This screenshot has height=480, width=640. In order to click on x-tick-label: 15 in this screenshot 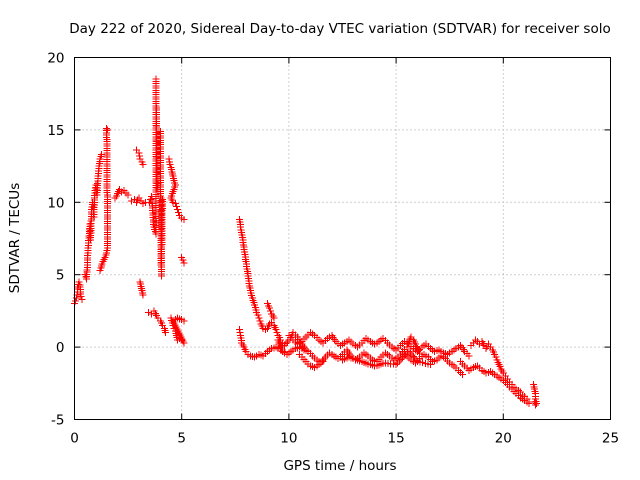, I will do `click(396, 439)`.